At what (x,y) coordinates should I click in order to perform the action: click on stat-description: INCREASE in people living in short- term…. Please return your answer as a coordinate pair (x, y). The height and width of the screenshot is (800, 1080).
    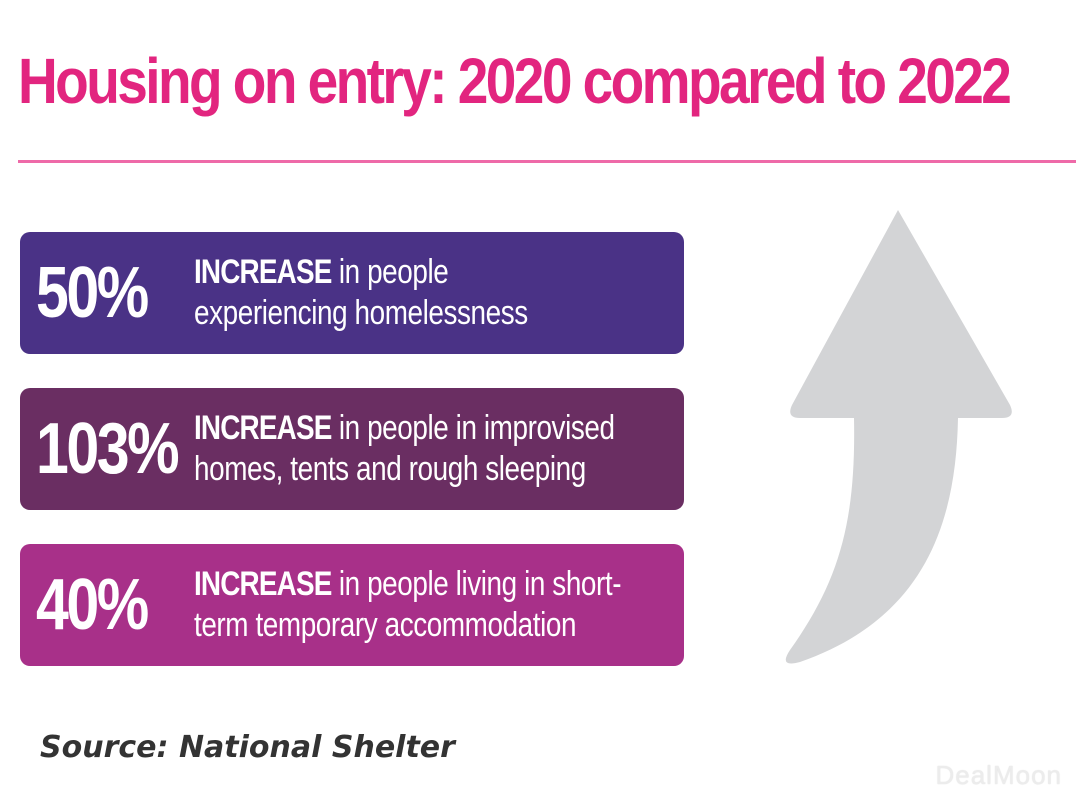
    Looking at the image, I should click on (408, 605).